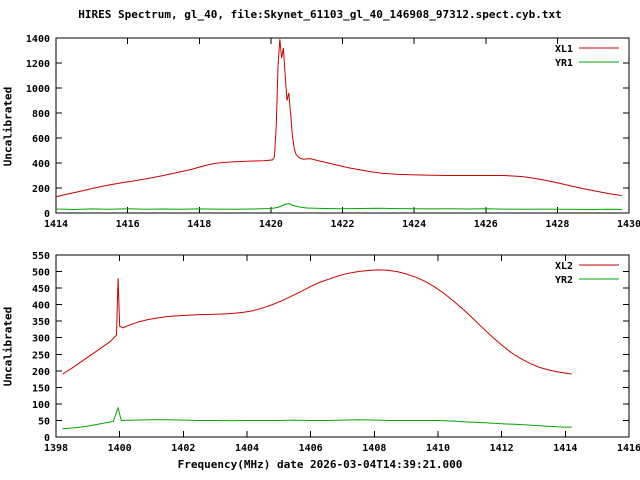 The image size is (640, 480). Describe the element at coordinates (38, 39) in the screenshot. I see `y-tick-label: 1400` at that location.